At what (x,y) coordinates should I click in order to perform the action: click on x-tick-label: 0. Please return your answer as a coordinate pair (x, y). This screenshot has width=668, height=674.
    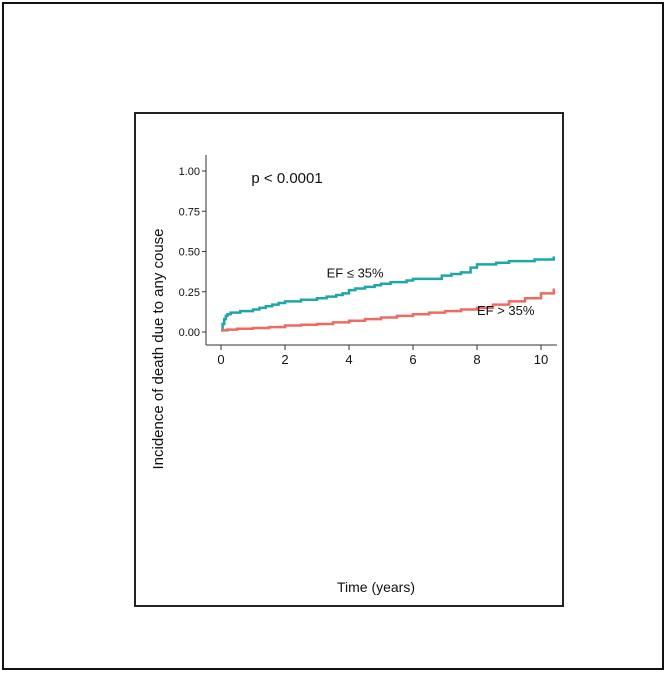
    Looking at the image, I should click on (220, 359).